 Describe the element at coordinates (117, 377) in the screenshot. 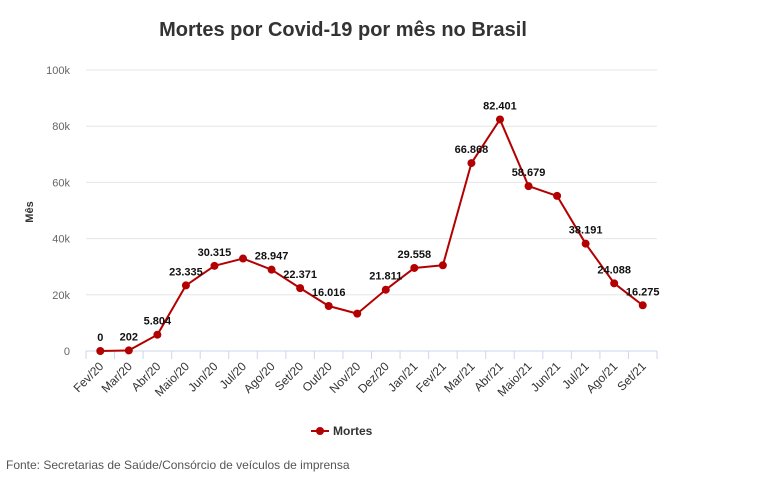

I see `x-tick-label: Mar/20` at that location.